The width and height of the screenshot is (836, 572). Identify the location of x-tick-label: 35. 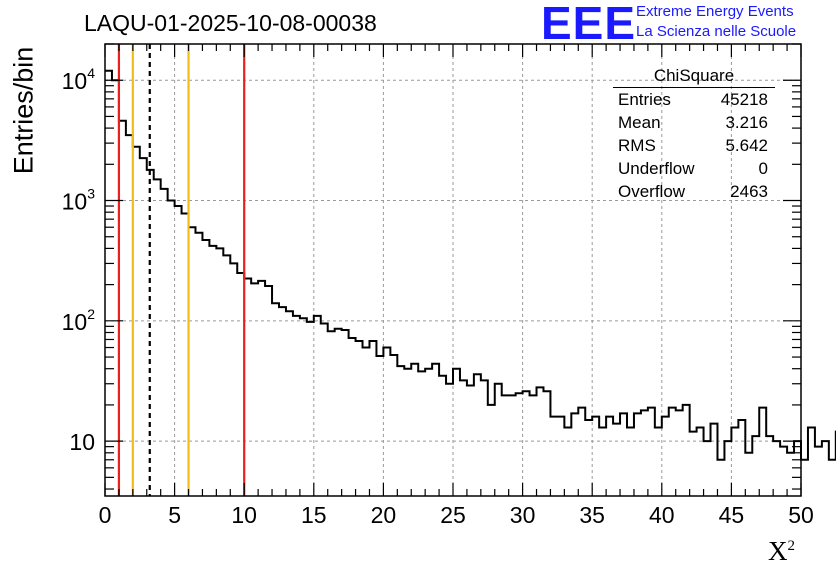
(592, 515).